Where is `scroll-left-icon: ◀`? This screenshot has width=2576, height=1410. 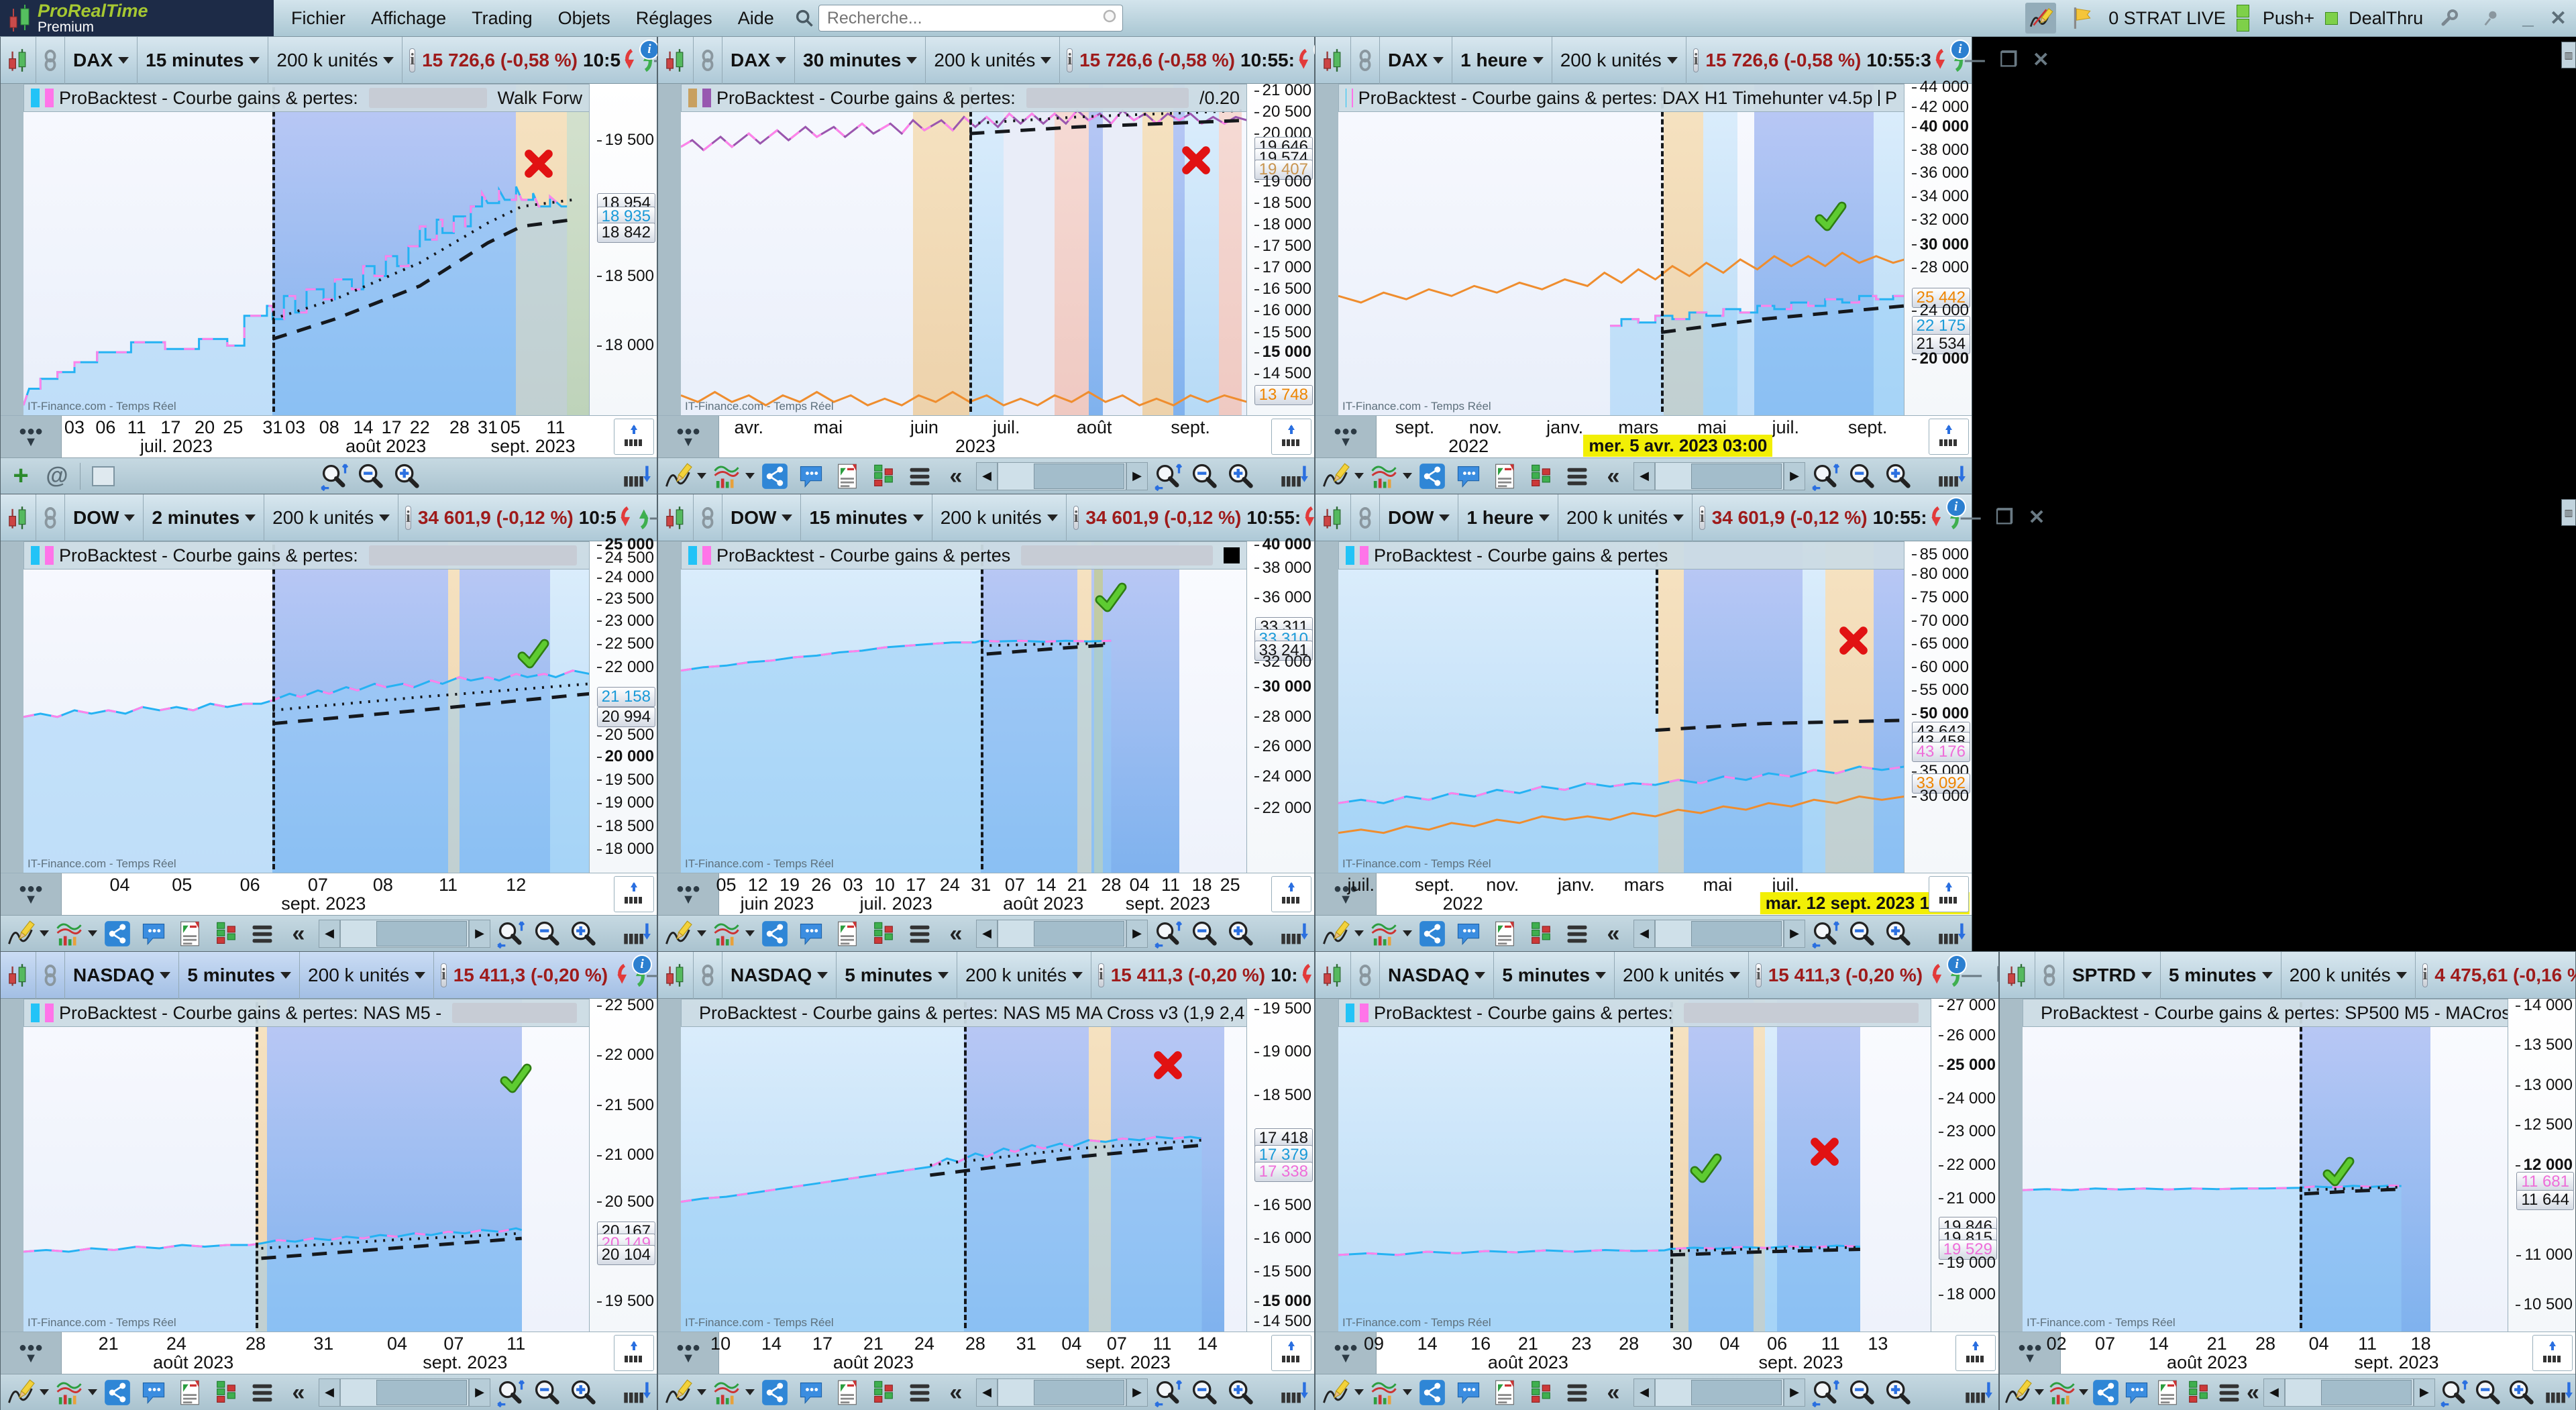
scroll-left-icon: ◀ is located at coordinates (987, 476).